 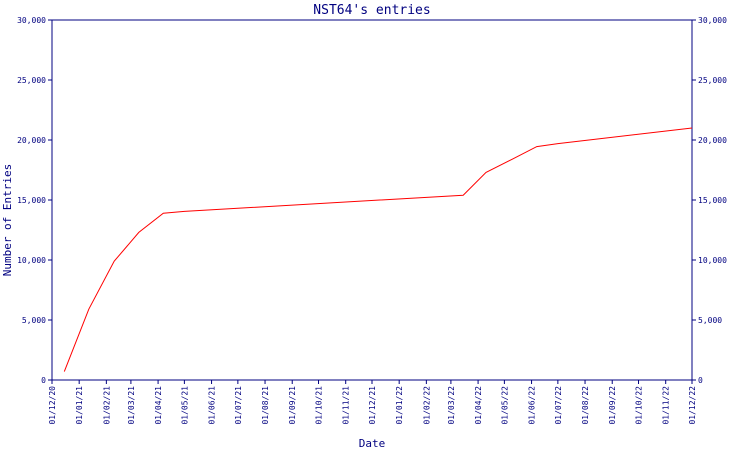 I want to click on y-tick-label-right: 25,000, so click(x=712, y=80).